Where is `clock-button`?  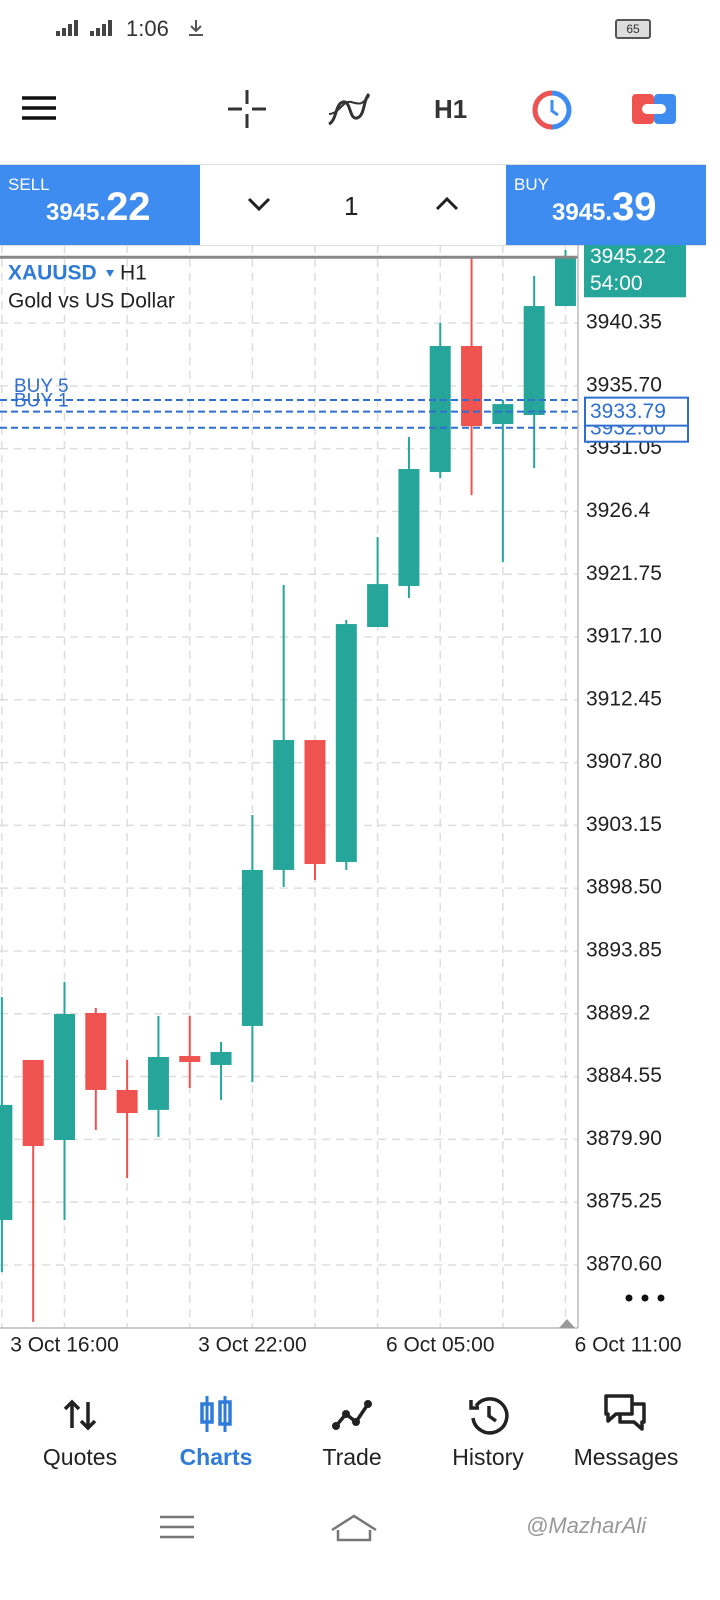
clock-button is located at coordinates (552, 110).